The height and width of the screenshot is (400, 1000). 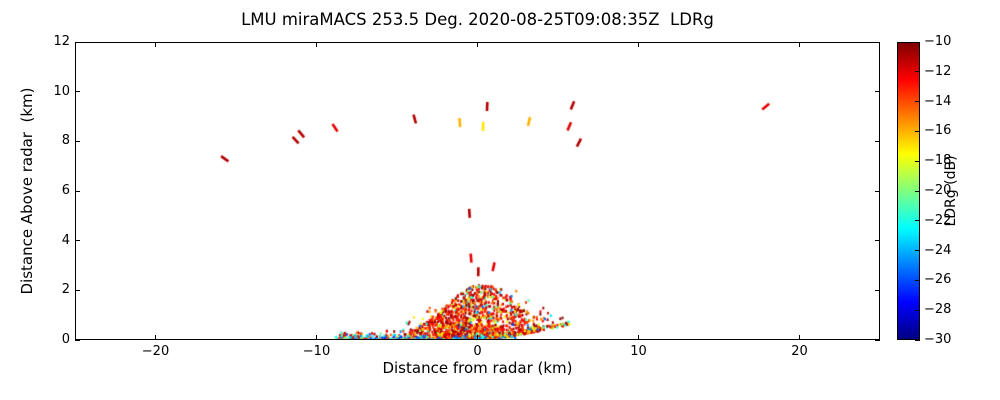 I want to click on y-tick-label: 4, so click(x=65, y=240).